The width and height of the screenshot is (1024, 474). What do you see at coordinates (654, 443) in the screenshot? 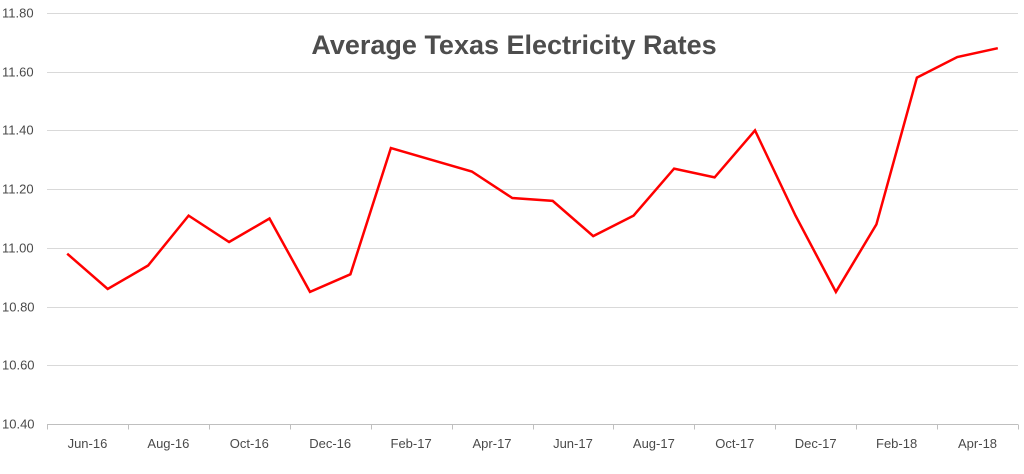
I see `x-tick-label: Aug-17` at bounding box center [654, 443].